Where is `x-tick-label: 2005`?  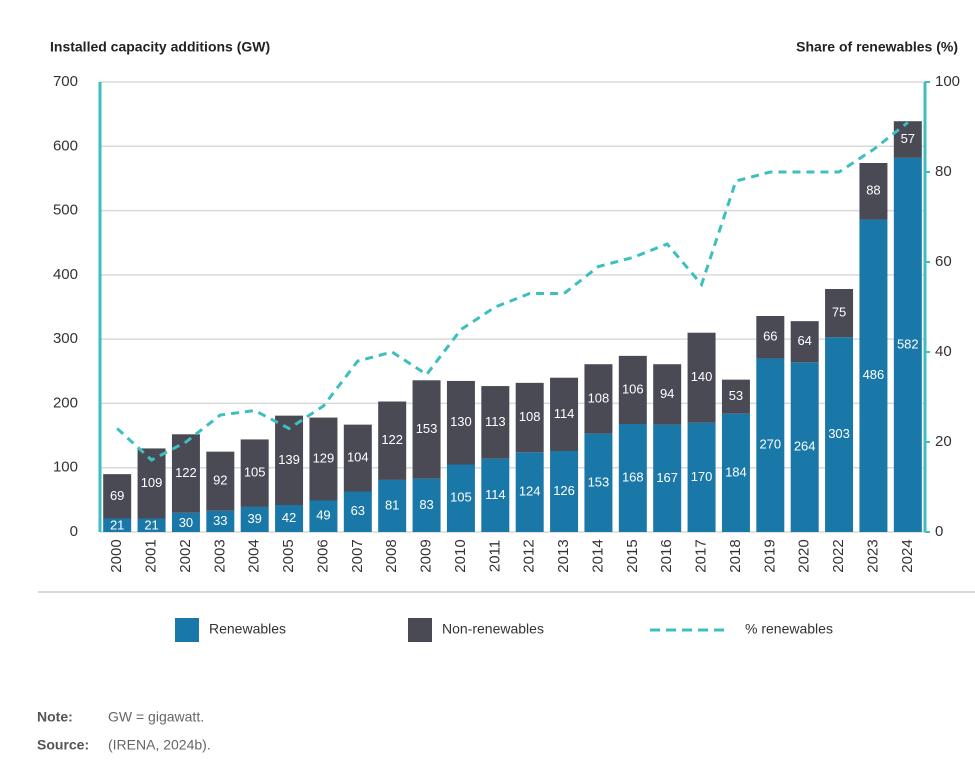
x-tick-label: 2005 is located at coordinates (288, 555).